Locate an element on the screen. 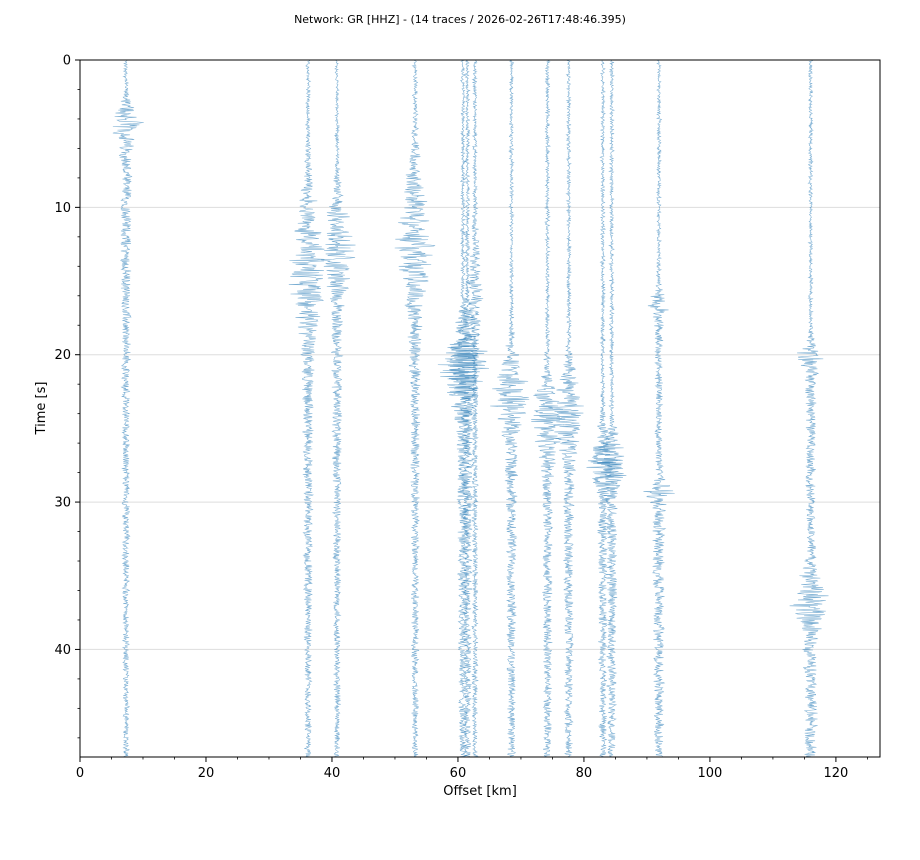 The width and height of the screenshot is (920, 860). x-tick-label: 20 is located at coordinates (206, 773).